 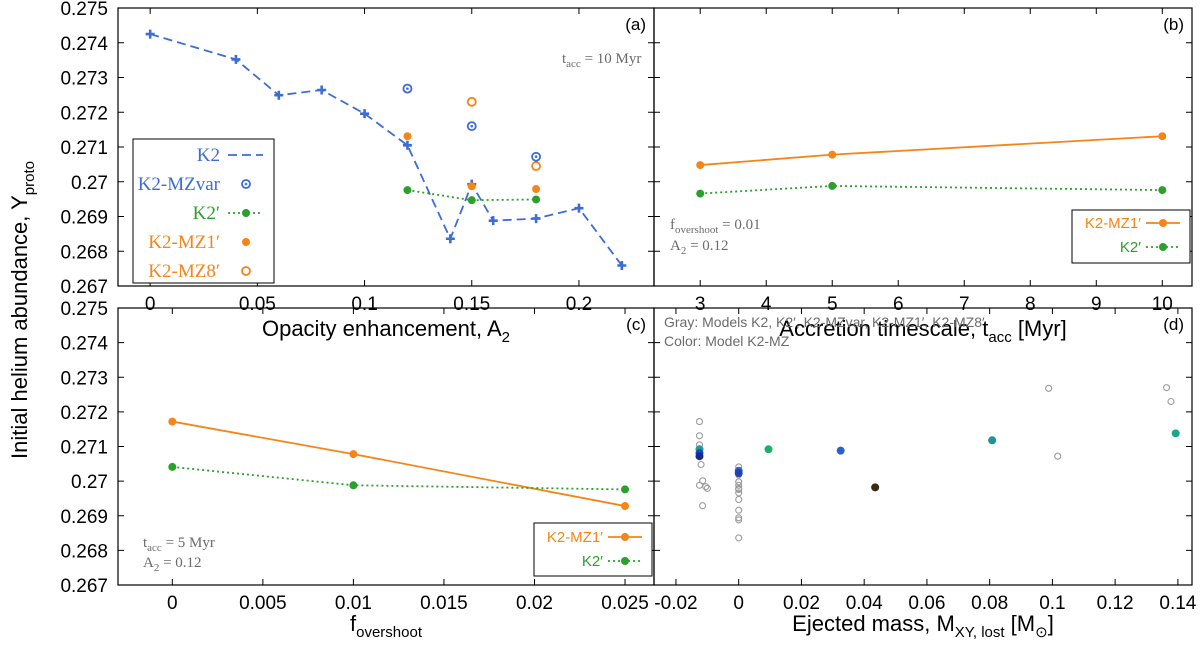 What do you see at coordinates (208, 155) in the screenshot?
I see `legend-a-label: K2` at bounding box center [208, 155].